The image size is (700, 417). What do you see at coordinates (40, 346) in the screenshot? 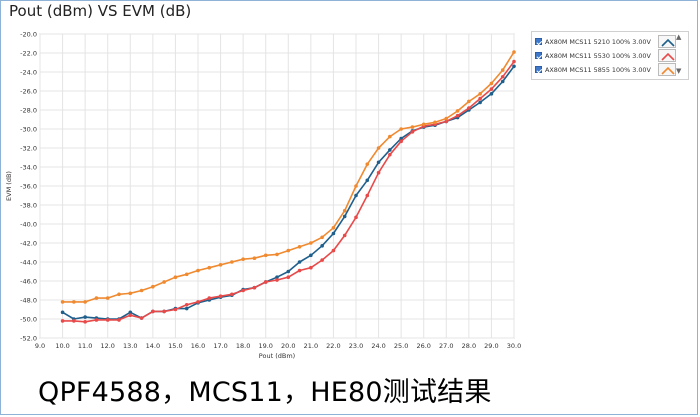
I see `x-tick-label: 9.0` at bounding box center [40, 346].